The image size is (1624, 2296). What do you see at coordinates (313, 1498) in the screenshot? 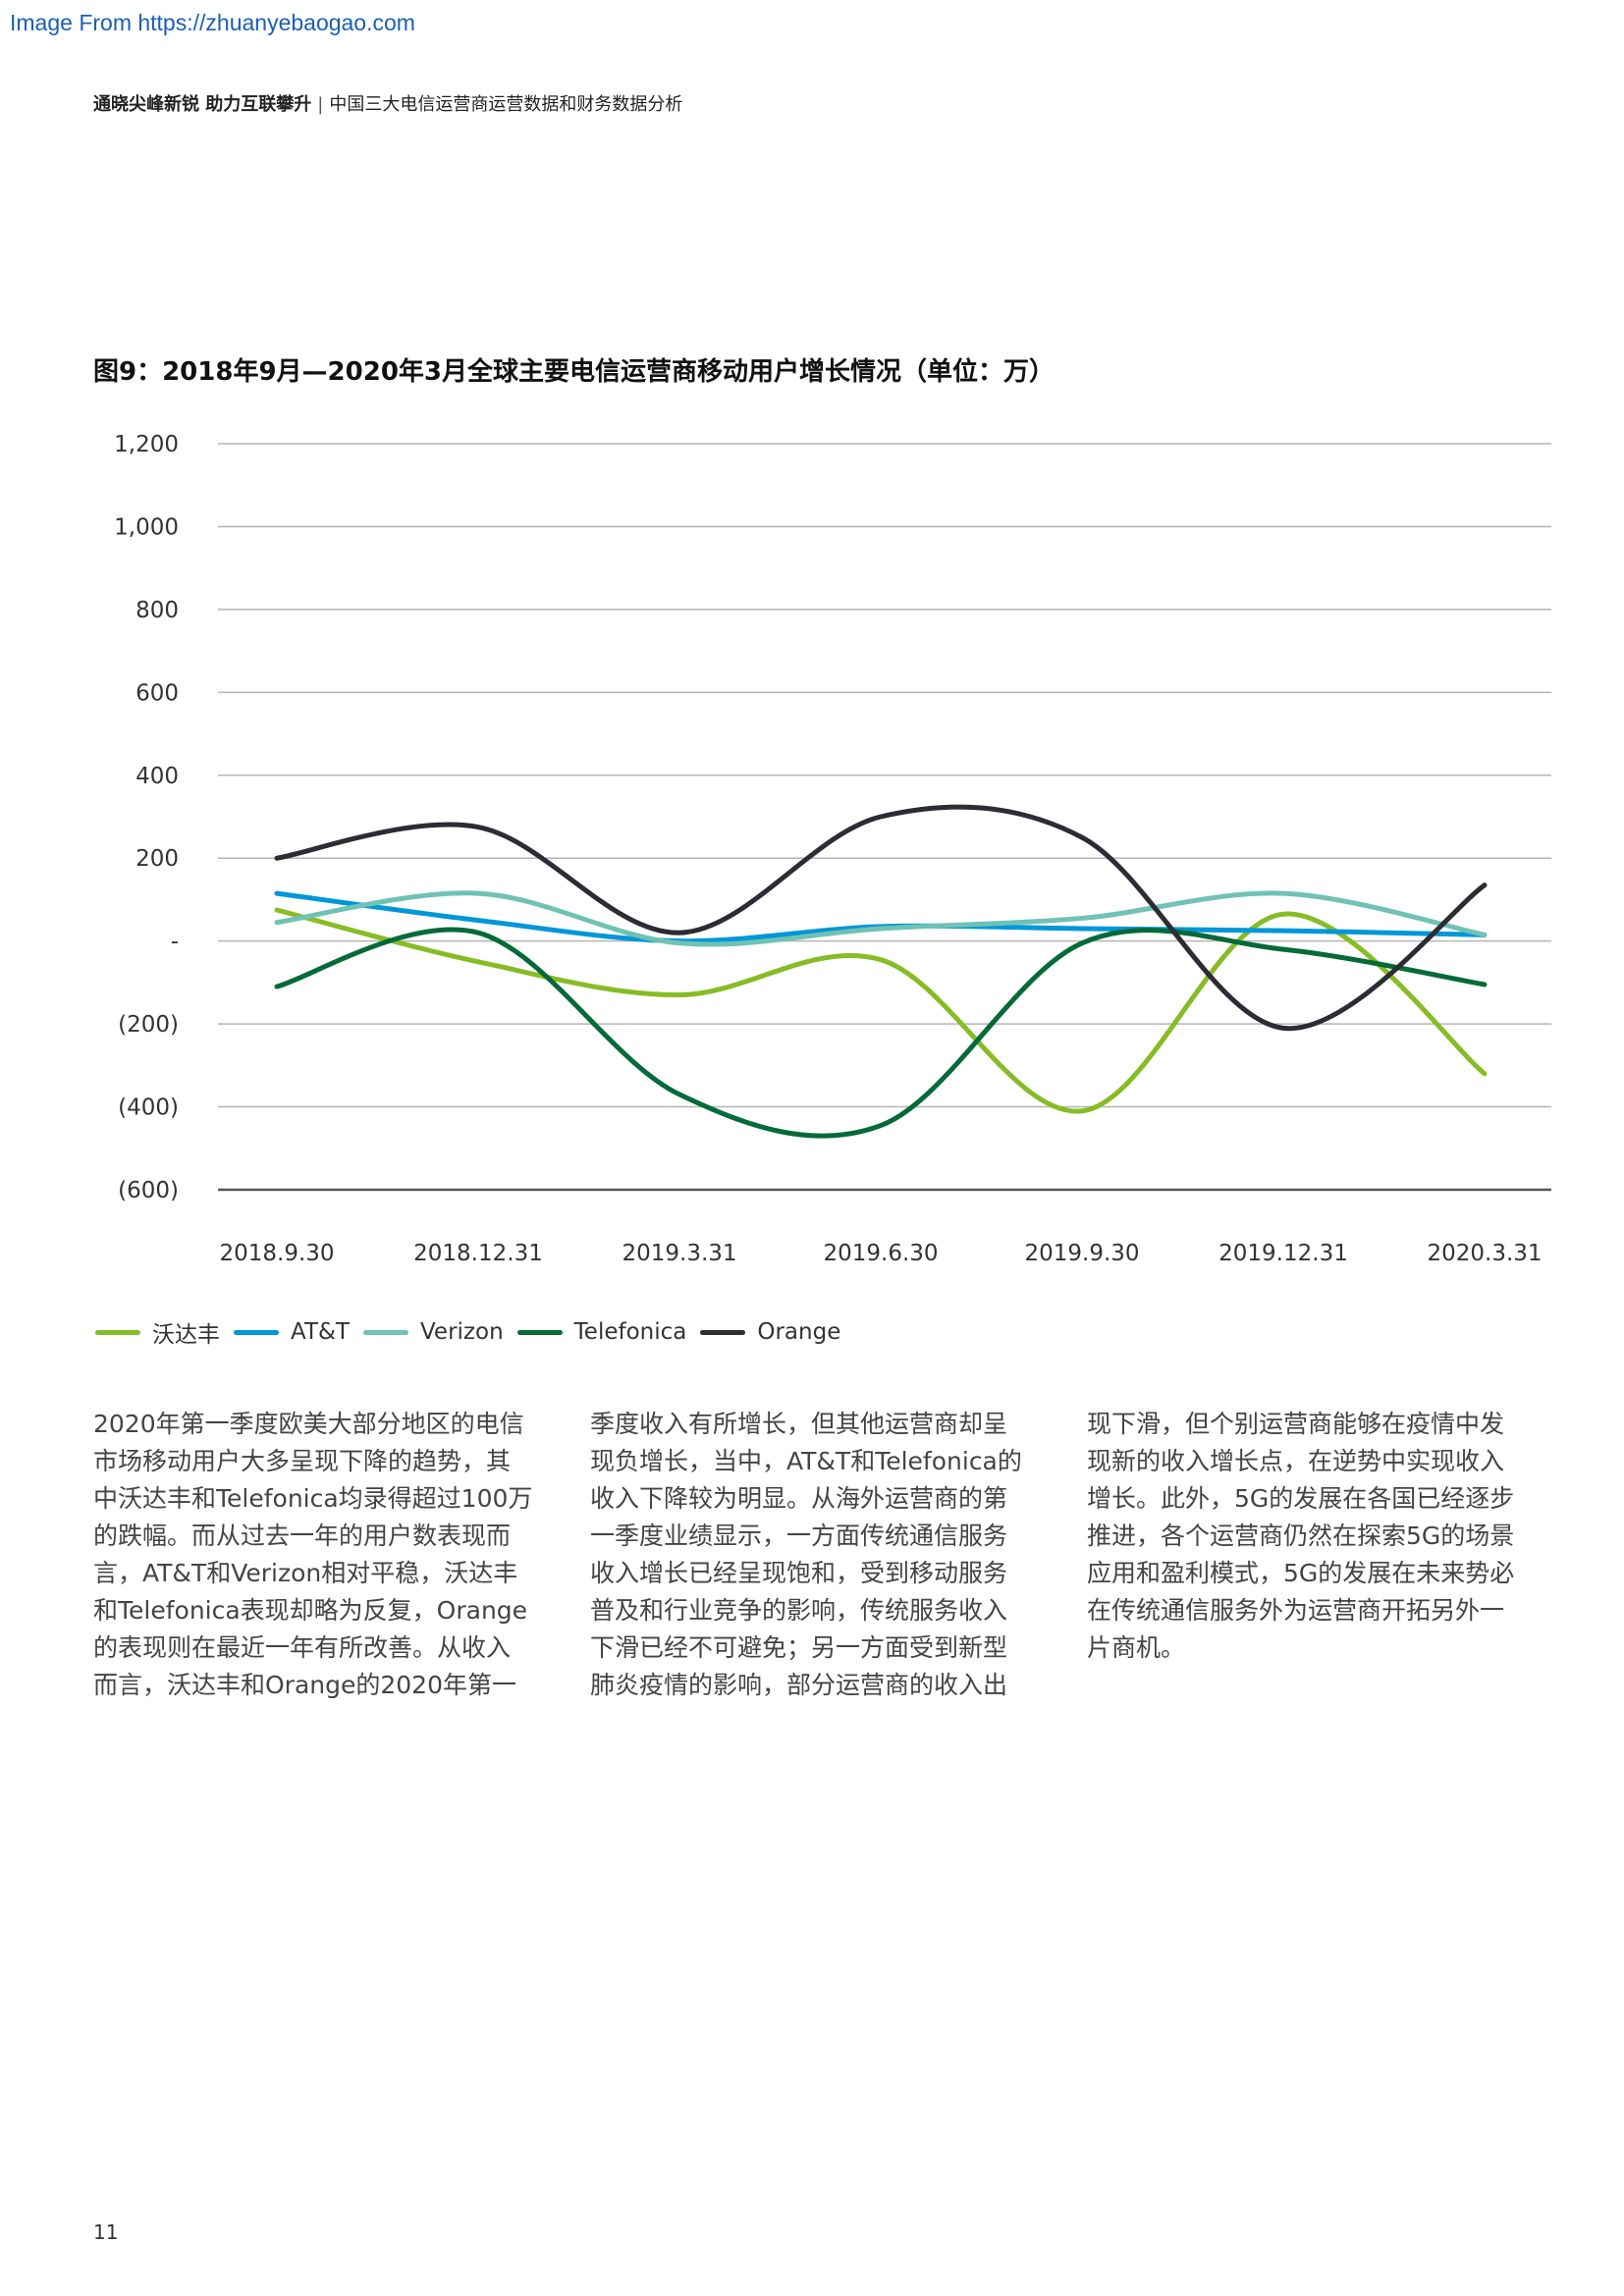
I see `body-text-line: 中沃达丰和Telefonica均录得超过100万` at bounding box center [313, 1498].